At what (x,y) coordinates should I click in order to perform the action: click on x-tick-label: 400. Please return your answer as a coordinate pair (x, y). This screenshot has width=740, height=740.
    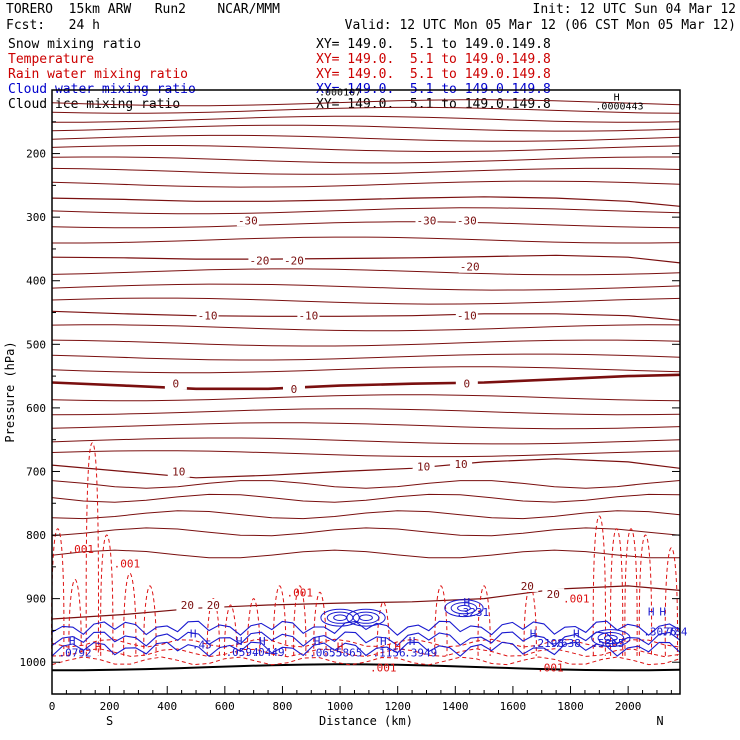
    Looking at the image, I should click on (167, 706).